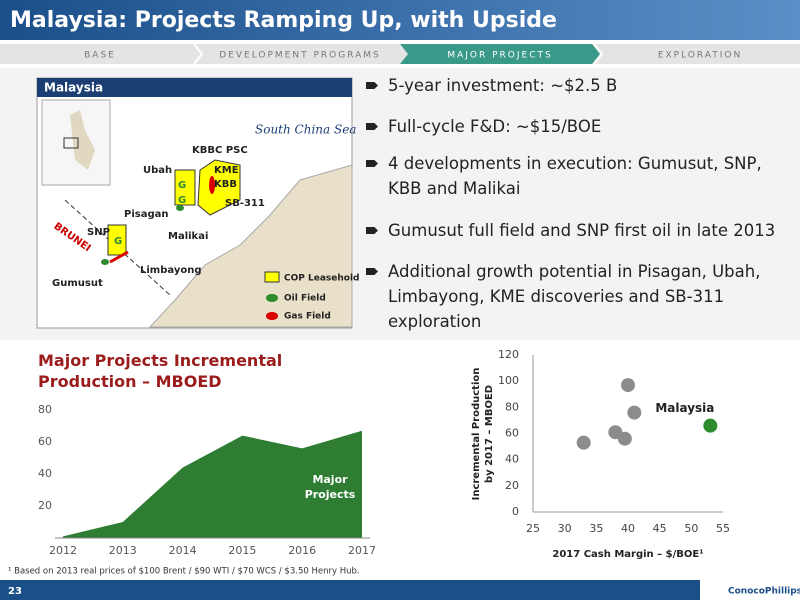 The width and height of the screenshot is (800, 600). Describe the element at coordinates (305, 130) in the screenshot. I see `map-label: South China Sea` at that location.